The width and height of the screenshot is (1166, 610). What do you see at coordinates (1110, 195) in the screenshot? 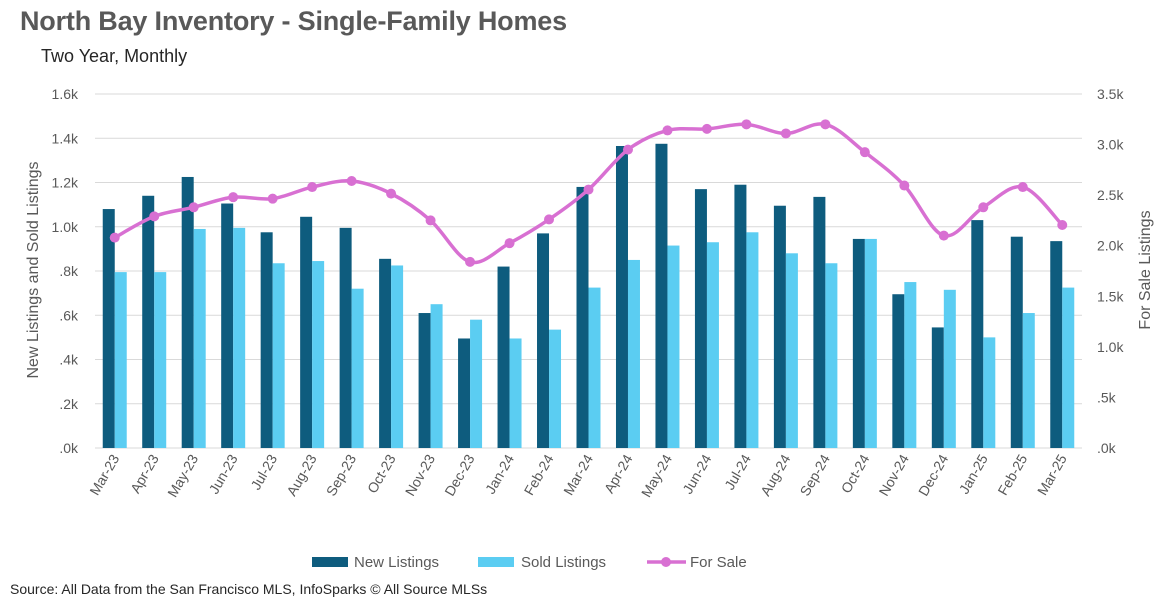
I see `y2-tick-label: 2.5k` at bounding box center [1110, 195].